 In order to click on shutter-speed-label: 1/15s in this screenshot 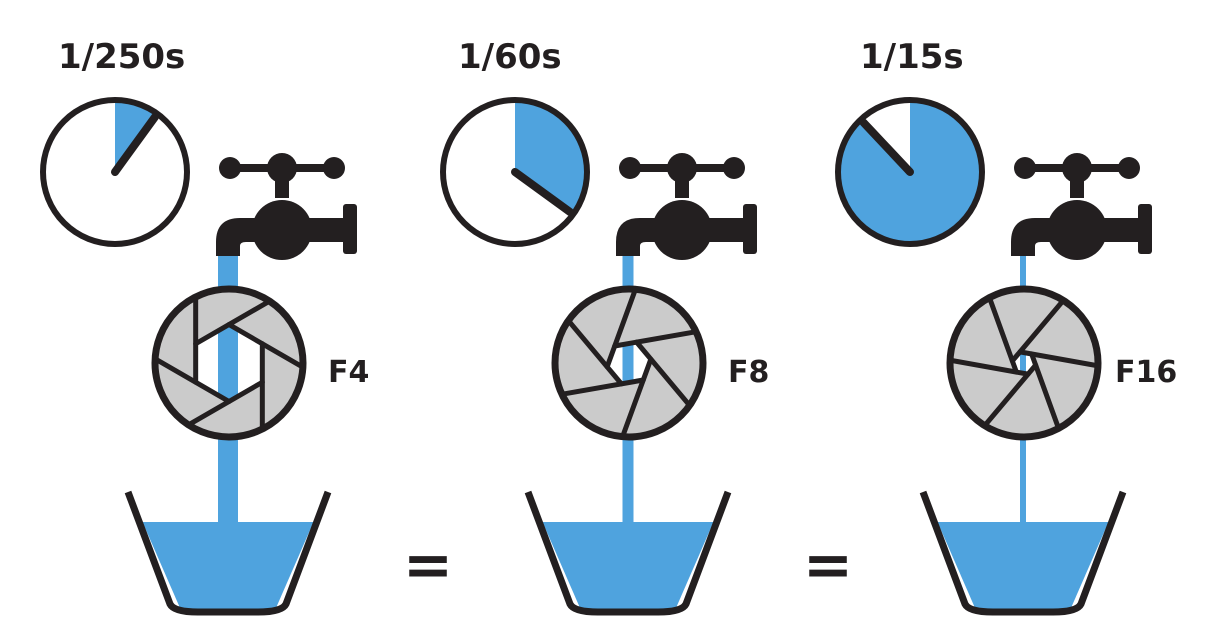, I will do `click(912, 57)`.